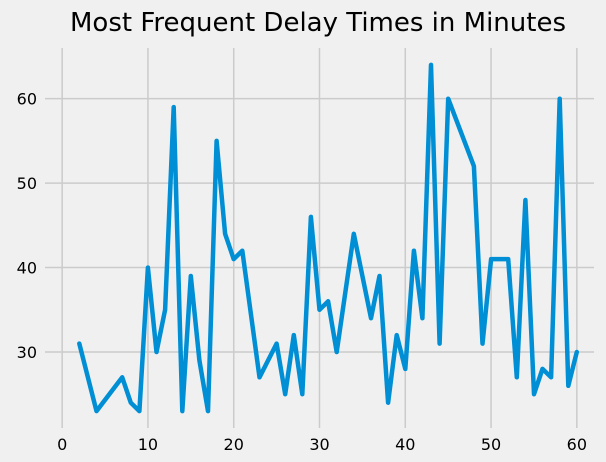 This screenshot has width=606, height=462. I want to click on y-tick-label: 60, so click(27, 99).